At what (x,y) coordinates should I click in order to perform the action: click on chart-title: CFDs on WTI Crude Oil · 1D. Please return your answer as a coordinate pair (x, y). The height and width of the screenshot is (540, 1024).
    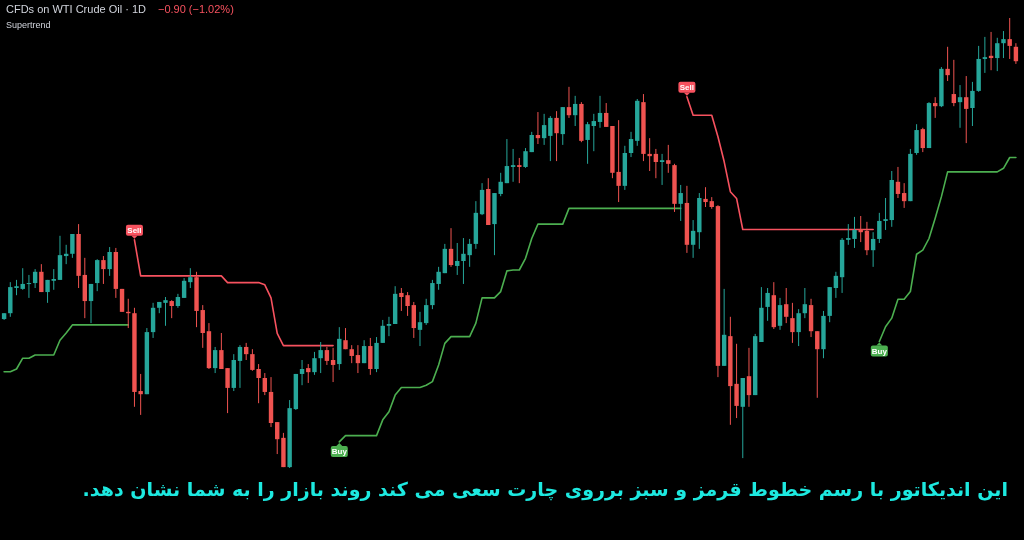
    Looking at the image, I should click on (76, 9).